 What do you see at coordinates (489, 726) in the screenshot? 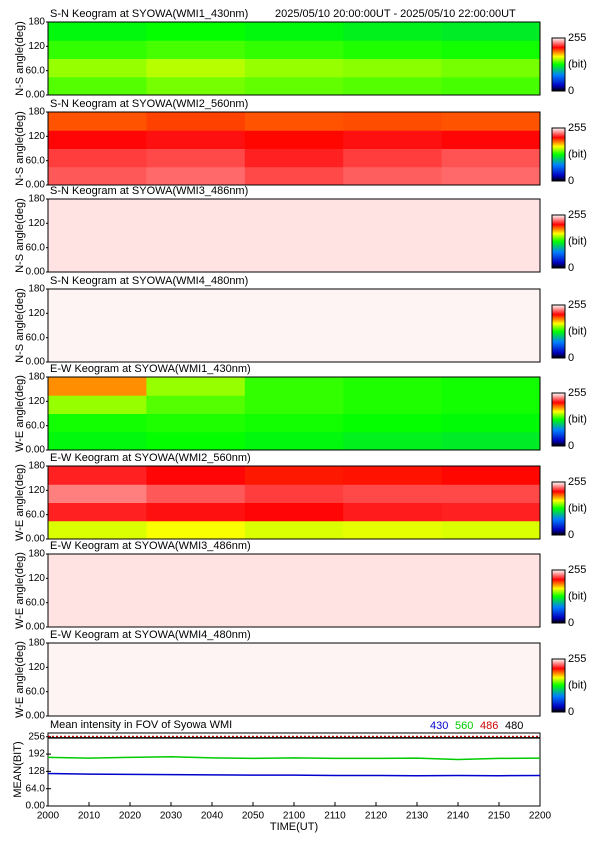
I see `legend-entry: 486` at bounding box center [489, 726].